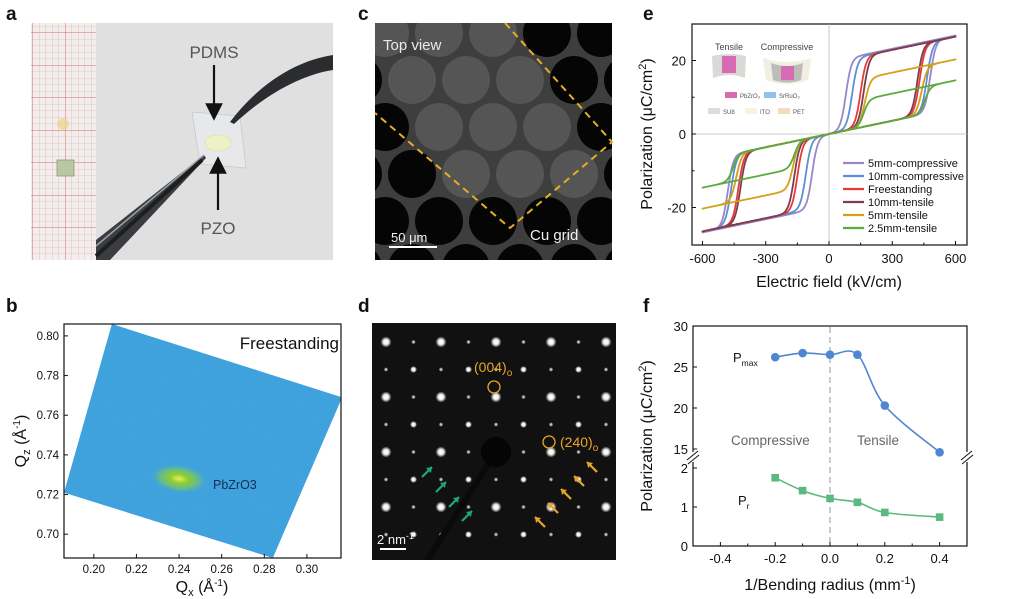 This screenshot has width=1024, height=599. I want to click on label-tensile: Tensile, so click(878, 440).